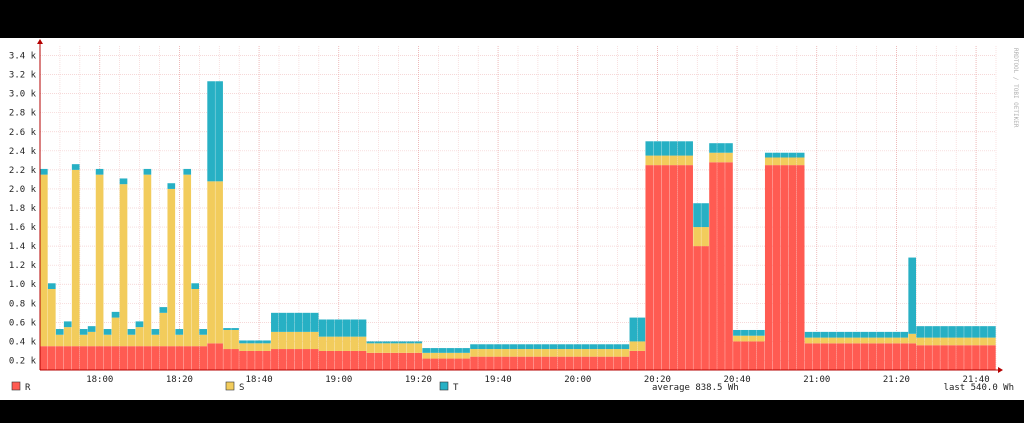 The image size is (1024, 423). What do you see at coordinates (695, 388) in the screenshot?
I see `legend-average: average 838.5 Wh` at bounding box center [695, 388].